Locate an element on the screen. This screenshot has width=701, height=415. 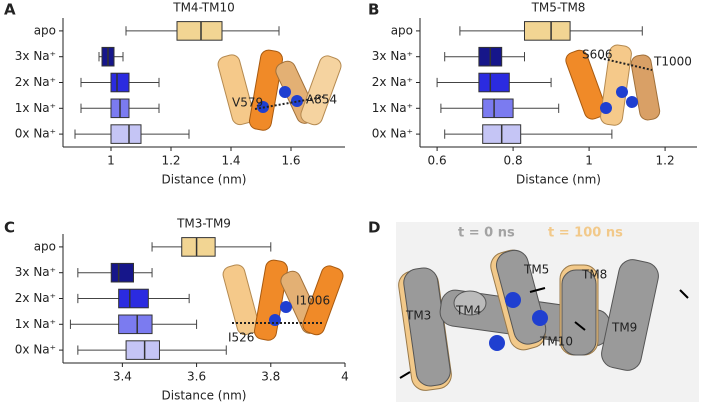
chart-title: TM3-TM9 is located at coordinates (203, 224).